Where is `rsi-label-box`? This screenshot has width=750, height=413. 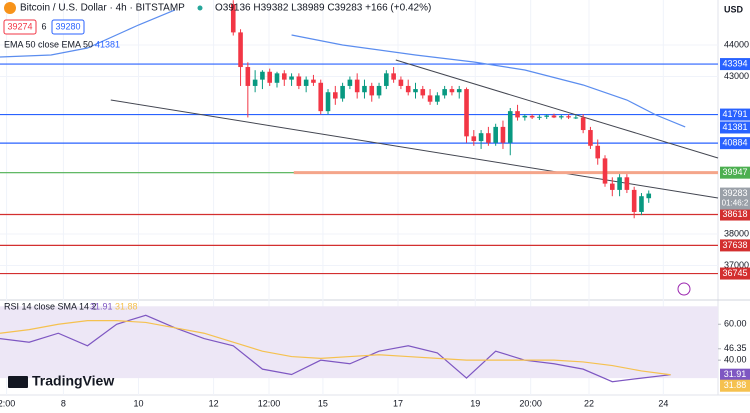
rsi-label-box is located at coordinates (735, 374).